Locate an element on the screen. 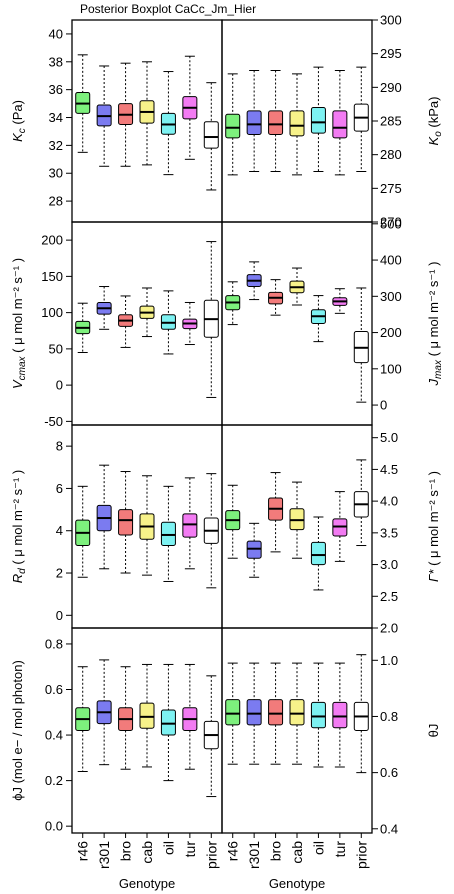 The image size is (454, 894). y-axis-ticks: 28 30 32 34 36 38 40 is located at coordinates (60, 117).